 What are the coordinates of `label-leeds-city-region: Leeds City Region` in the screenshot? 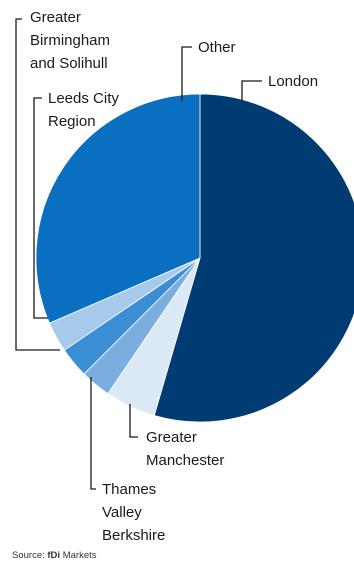 It's located at (83, 110).